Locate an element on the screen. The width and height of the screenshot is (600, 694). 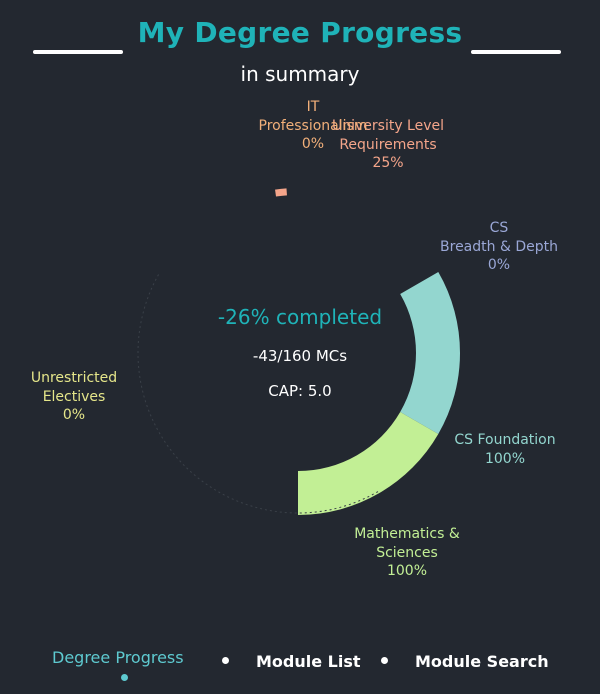
segment-label: CS Foundation 100% is located at coordinates (505, 449).